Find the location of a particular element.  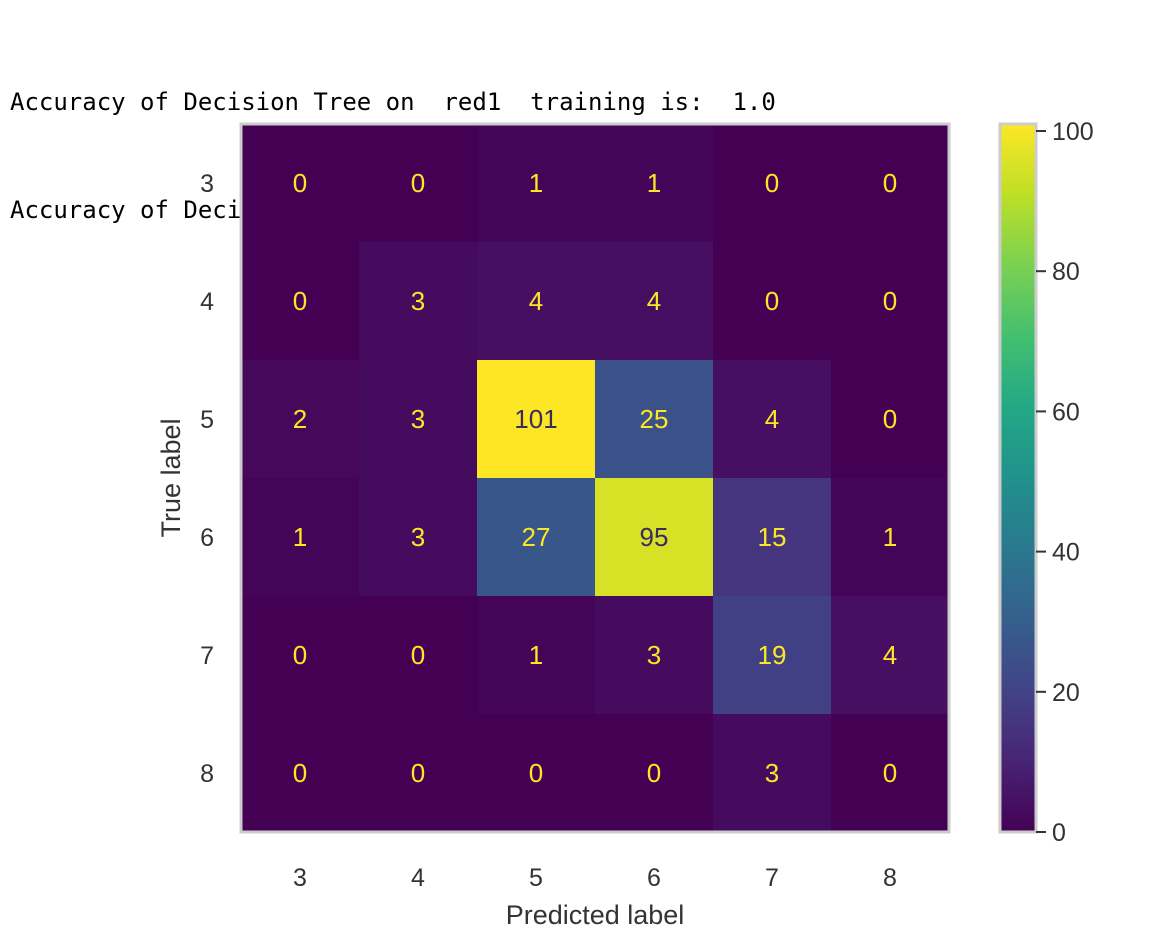

y-axis-ticks: 3 4 5 6 7 8 is located at coordinates (207, 479).